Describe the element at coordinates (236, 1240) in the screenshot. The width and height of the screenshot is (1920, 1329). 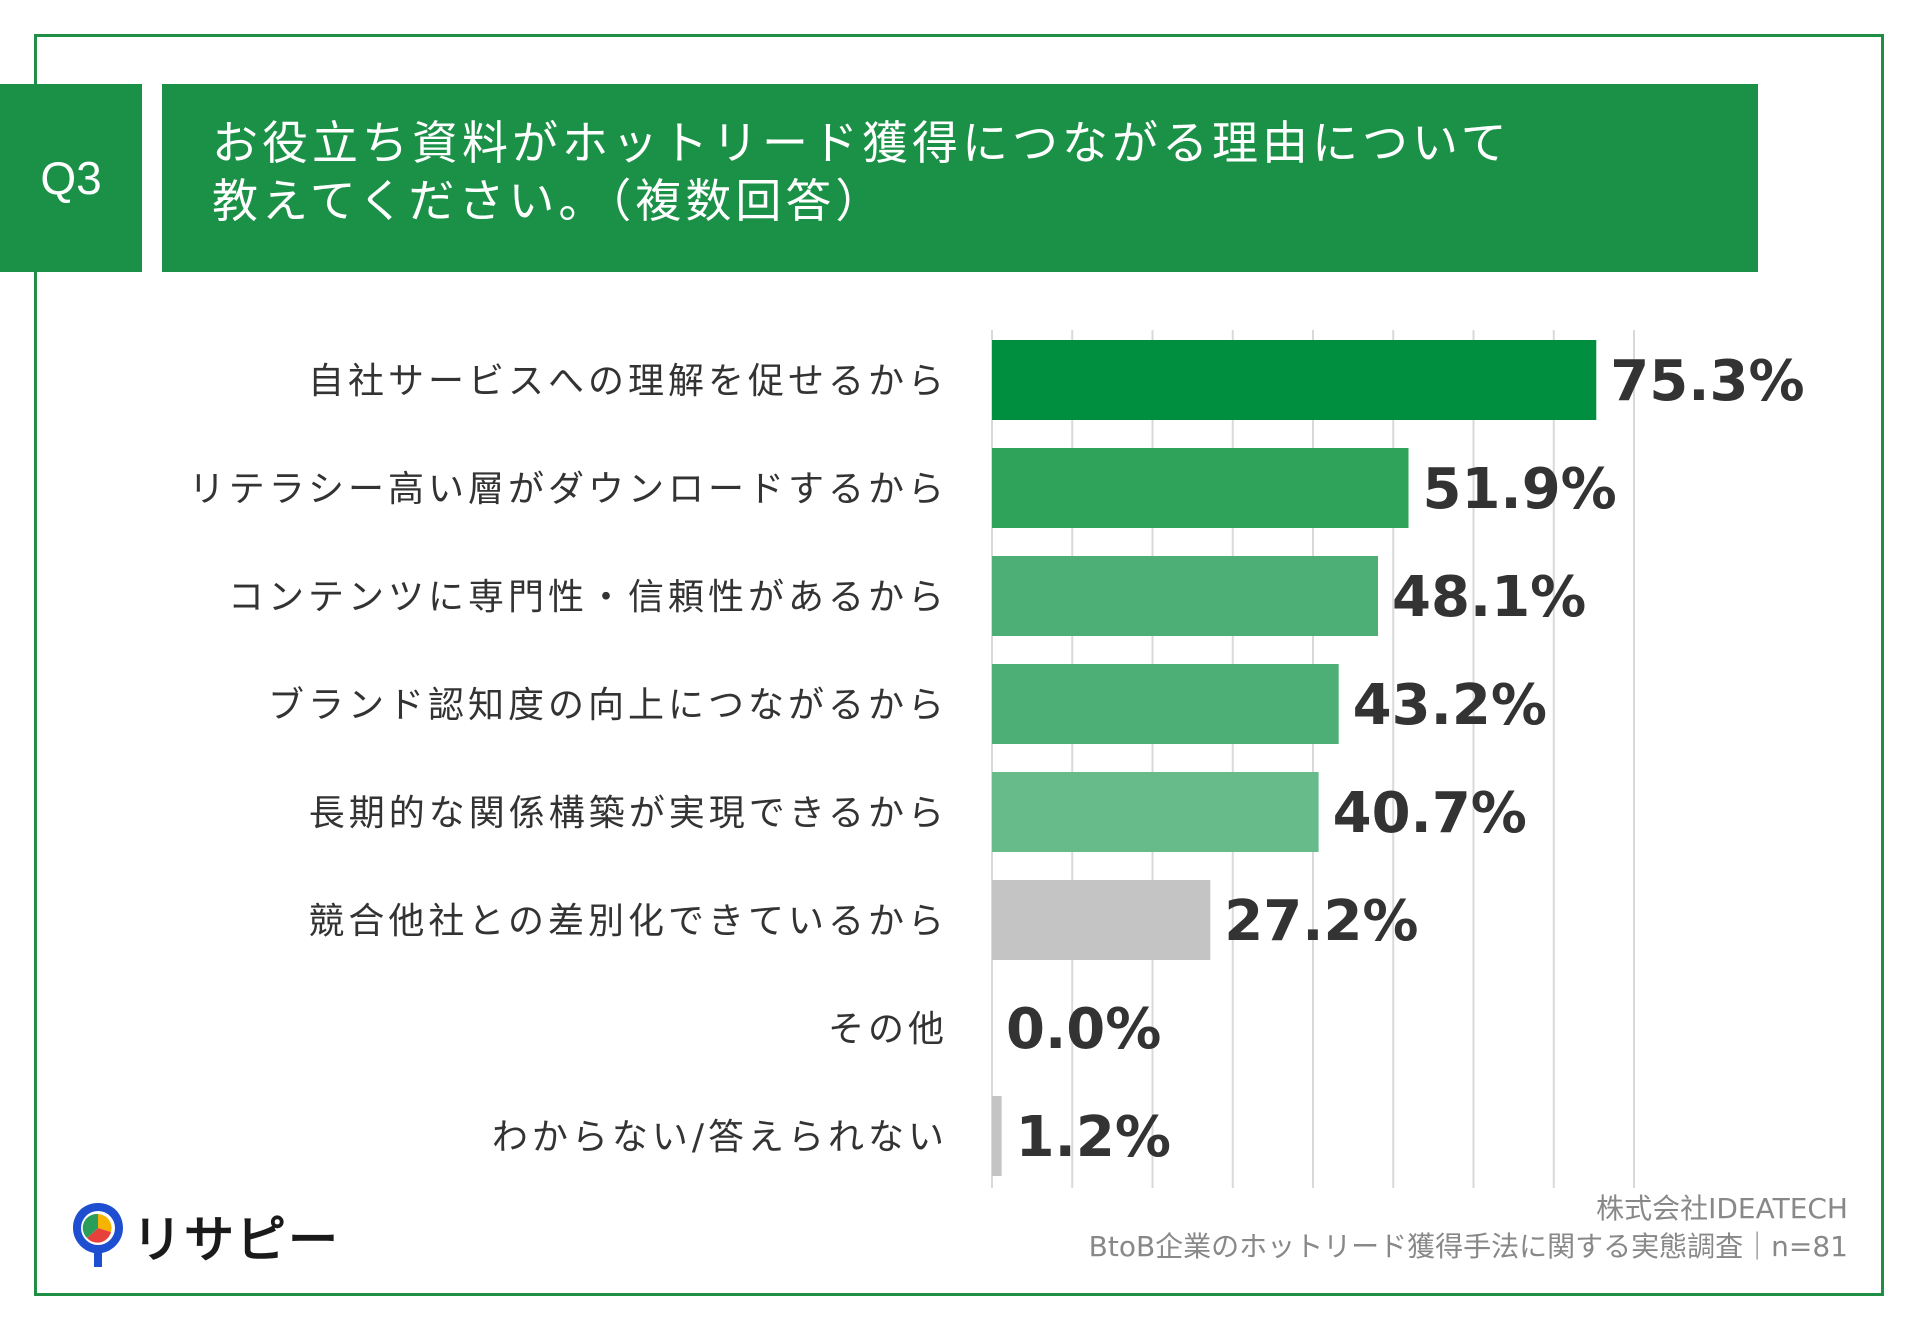
I see `logo-text: リサピー` at that location.